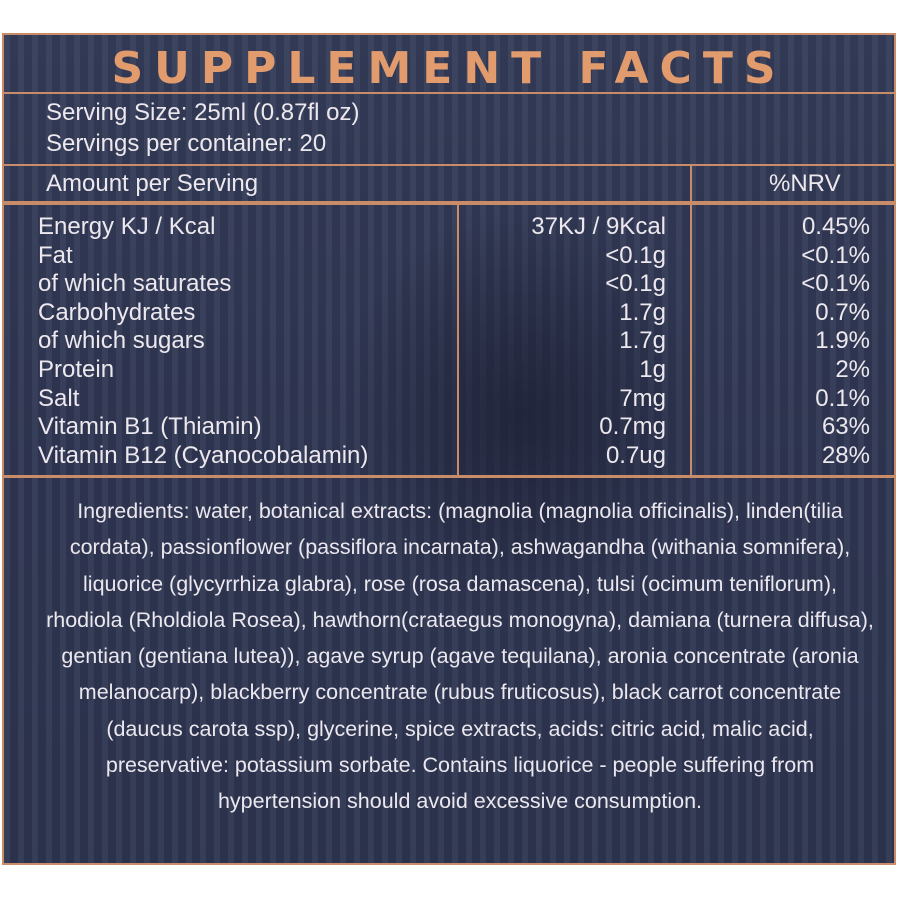  What do you see at coordinates (203, 455) in the screenshot?
I see `nutrient-name: Vitamin B12 (Cyanocobalamin)` at bounding box center [203, 455].